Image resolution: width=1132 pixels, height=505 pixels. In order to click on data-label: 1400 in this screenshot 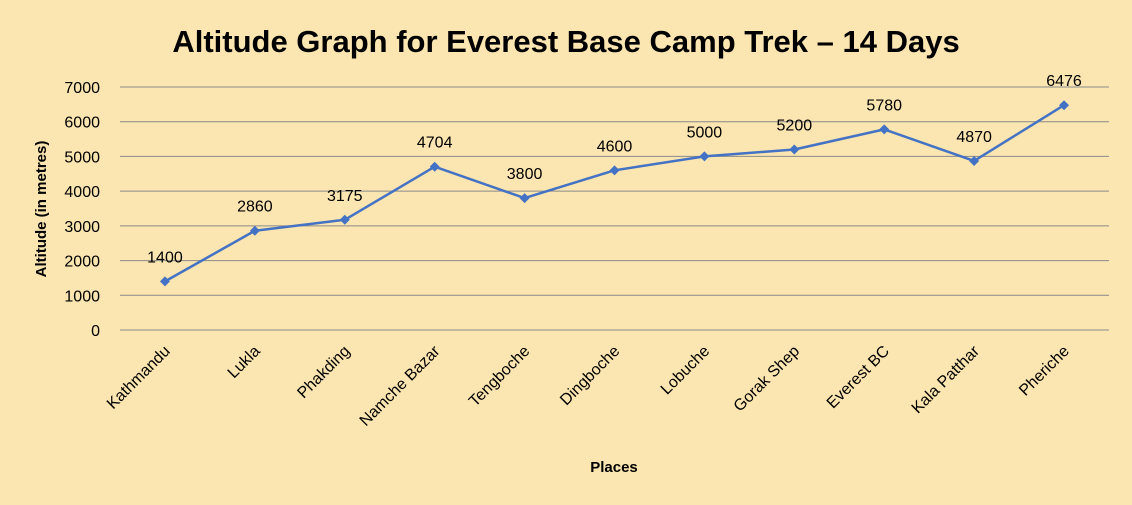, I will do `click(165, 257)`.